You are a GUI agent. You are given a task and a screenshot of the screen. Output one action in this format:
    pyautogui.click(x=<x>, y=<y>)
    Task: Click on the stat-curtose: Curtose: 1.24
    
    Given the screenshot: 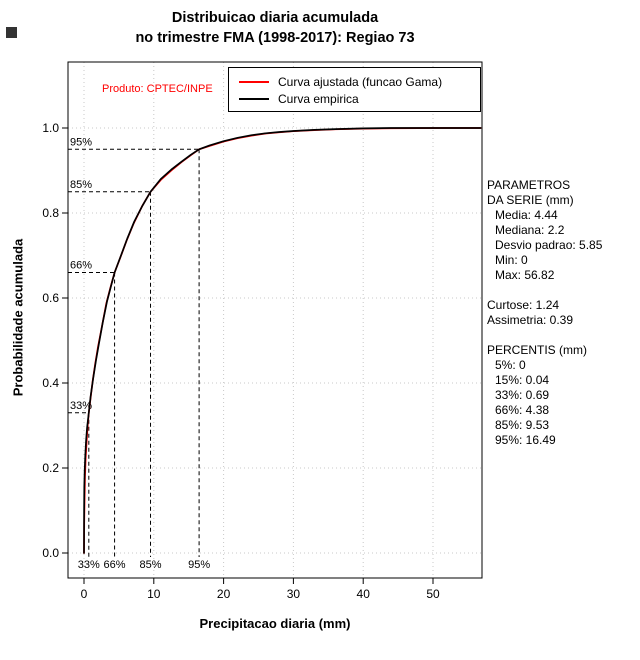 What is the action you would take?
    pyautogui.click(x=523, y=305)
    